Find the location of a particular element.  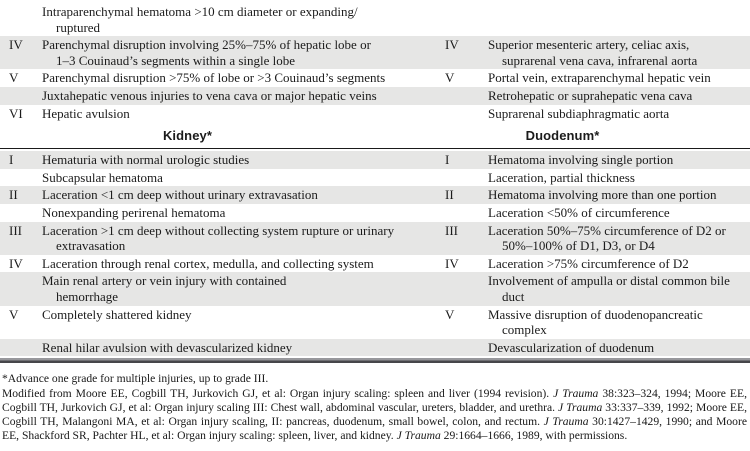

description-cell-right: Laceration >75% circumference of D2 is located at coordinates (588, 263).